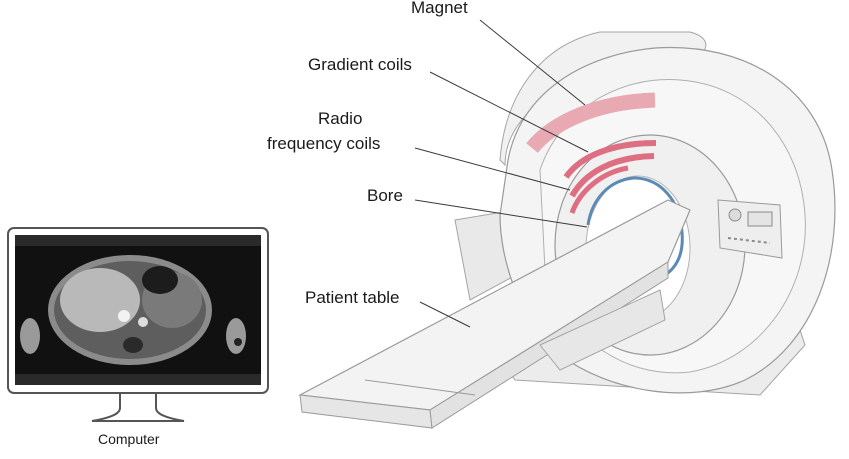  I want to click on magnet-arc, so click(591, 122).